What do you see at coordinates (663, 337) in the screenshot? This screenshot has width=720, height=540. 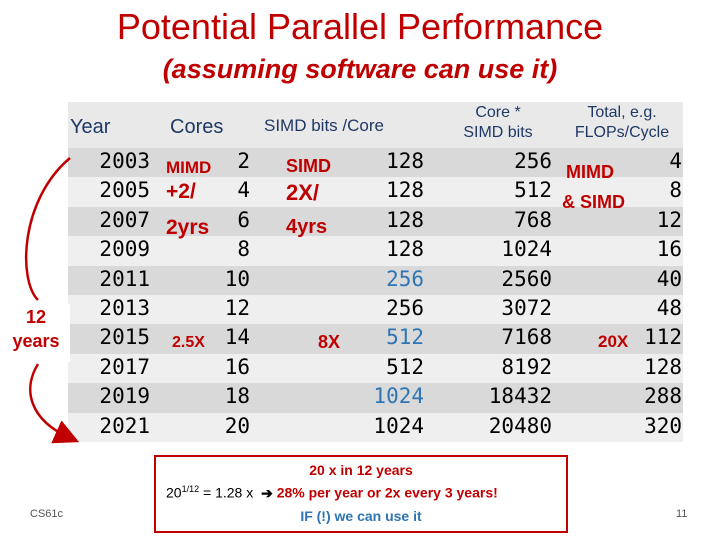 I see `cell-total: 112` at bounding box center [663, 337].